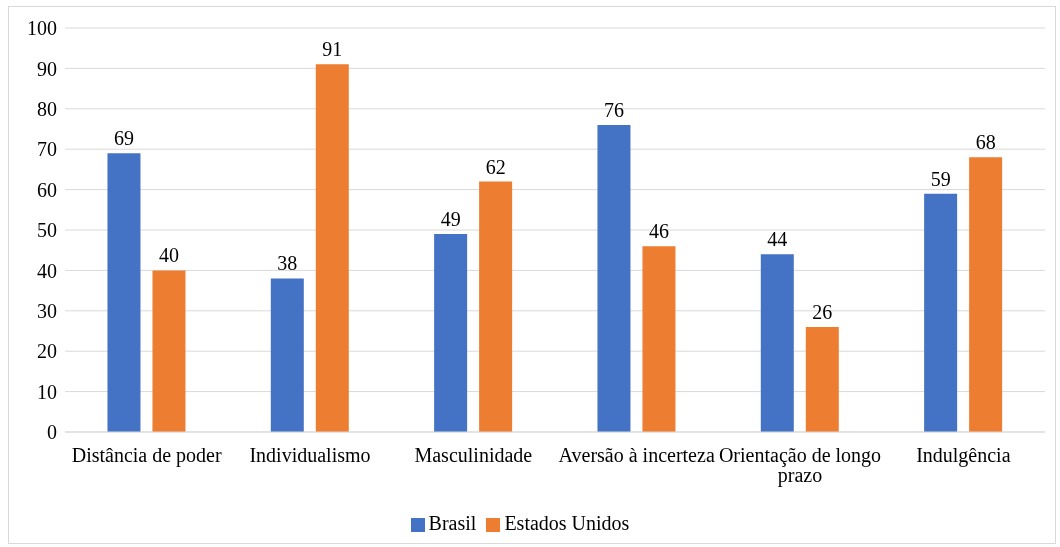 The image size is (1060, 547). Describe the element at coordinates (146, 456) in the screenshot. I see `x-tick-label: Distância de poder` at that location.